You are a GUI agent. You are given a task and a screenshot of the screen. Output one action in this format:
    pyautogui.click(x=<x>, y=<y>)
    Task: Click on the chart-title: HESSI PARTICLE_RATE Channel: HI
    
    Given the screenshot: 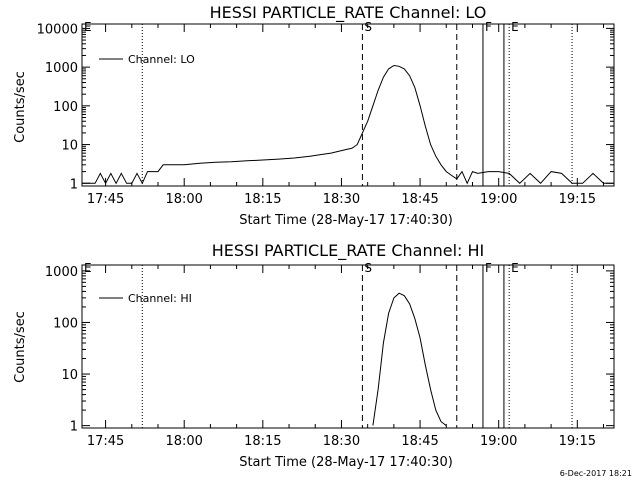 What is the action you would take?
    pyautogui.click(x=348, y=251)
    